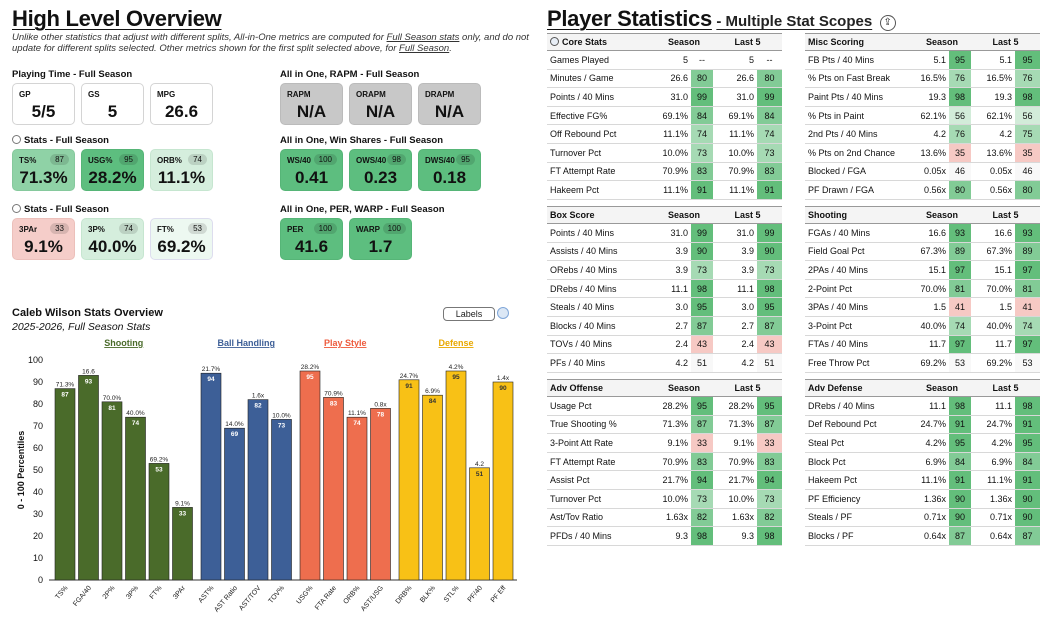 The image size is (1048, 620). I want to click on full-season-link: Full Season, so click(424, 48).